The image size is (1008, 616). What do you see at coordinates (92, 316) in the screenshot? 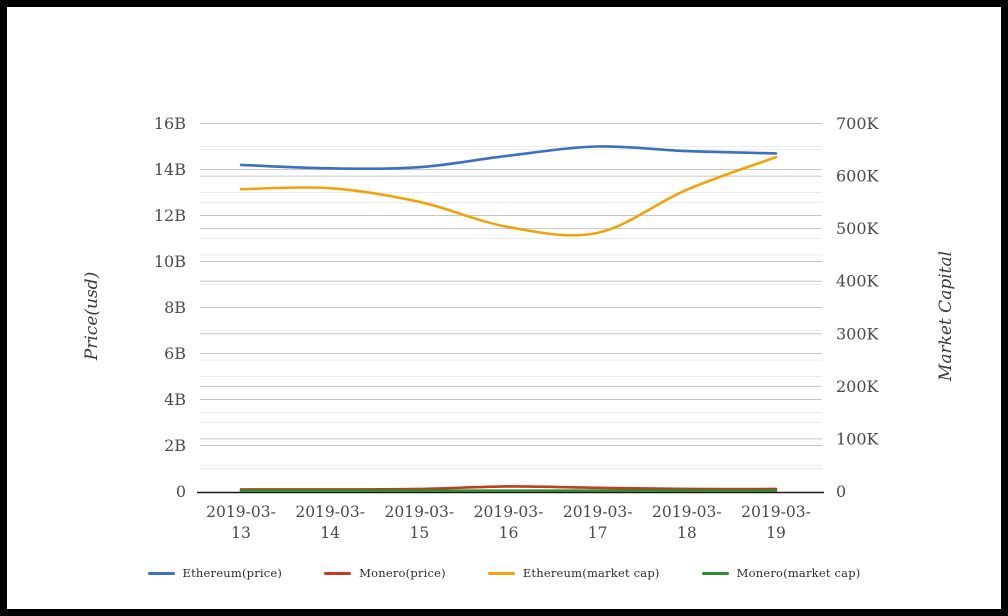
I see `left-axis-title: Price(usd)` at bounding box center [92, 316].